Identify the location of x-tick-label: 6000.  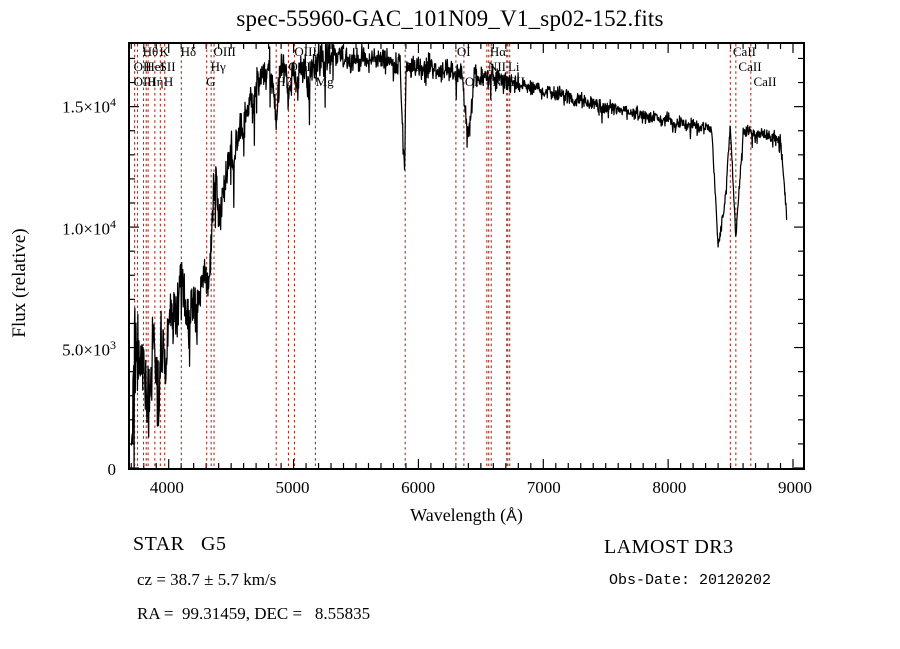
(418, 487).